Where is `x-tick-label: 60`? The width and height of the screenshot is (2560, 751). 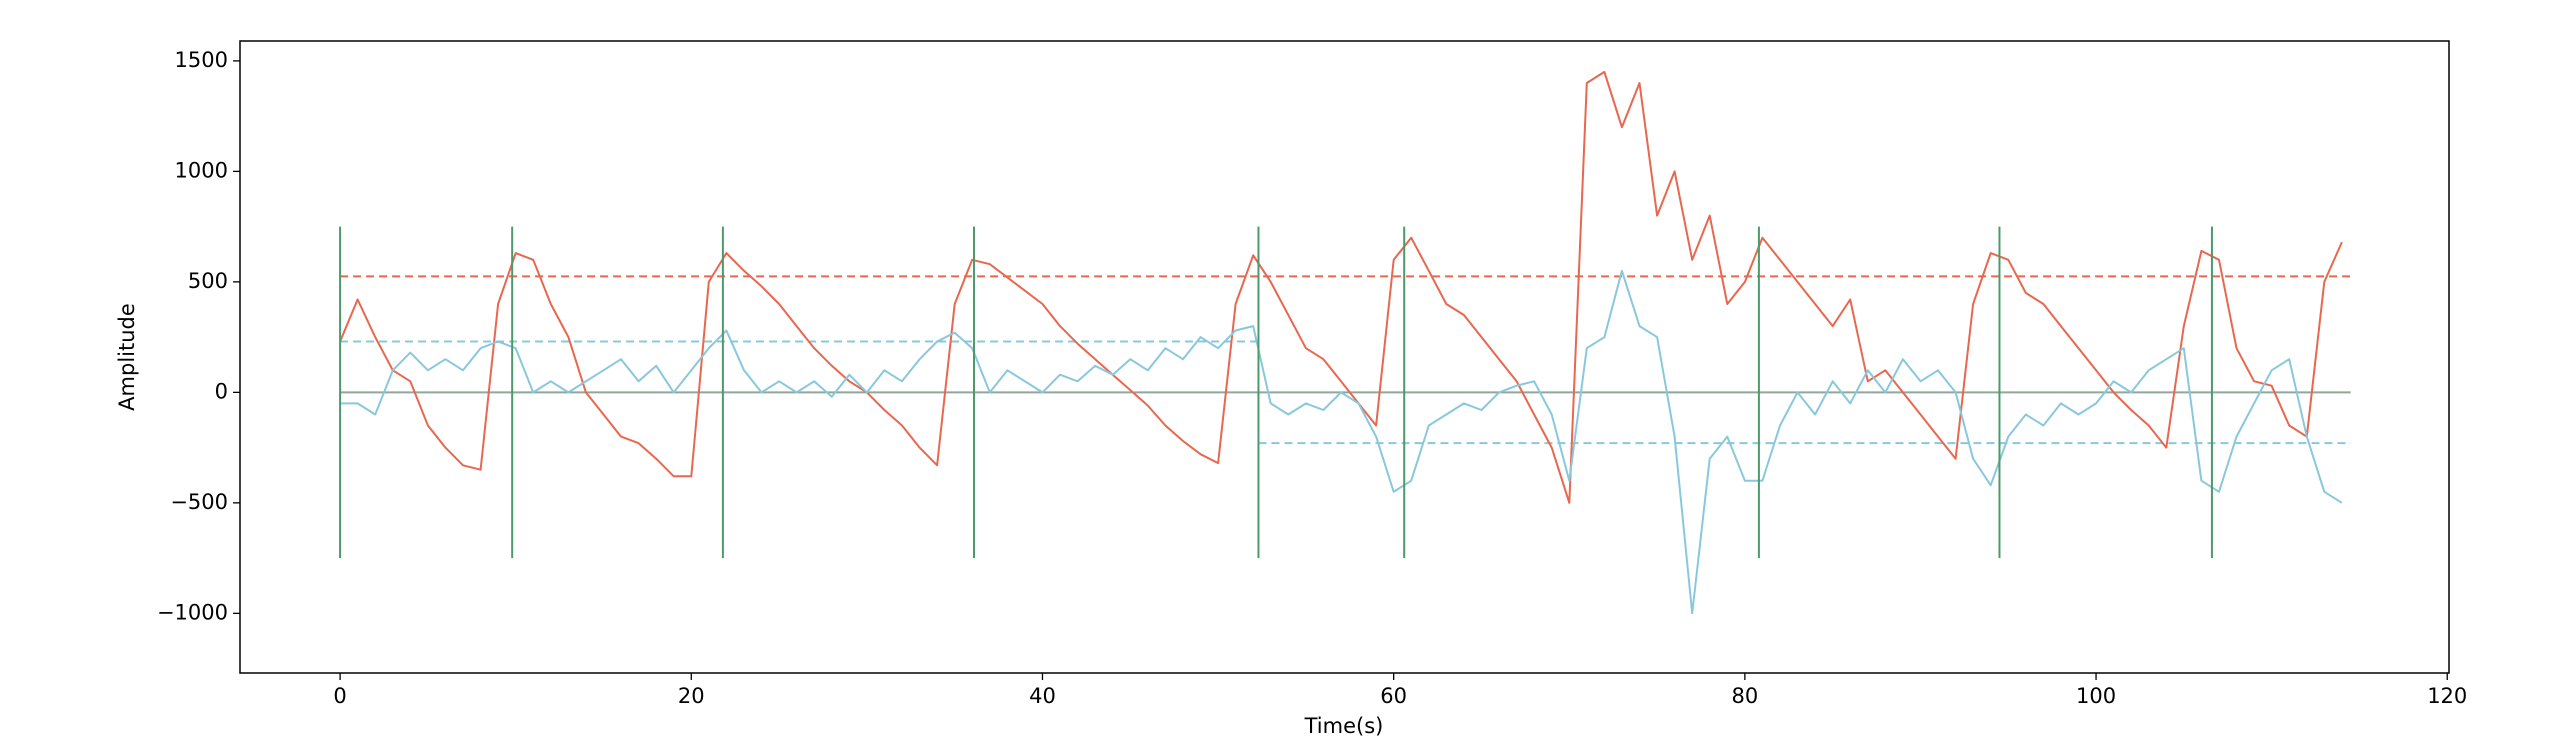 x-tick-label: 60 is located at coordinates (1393, 696).